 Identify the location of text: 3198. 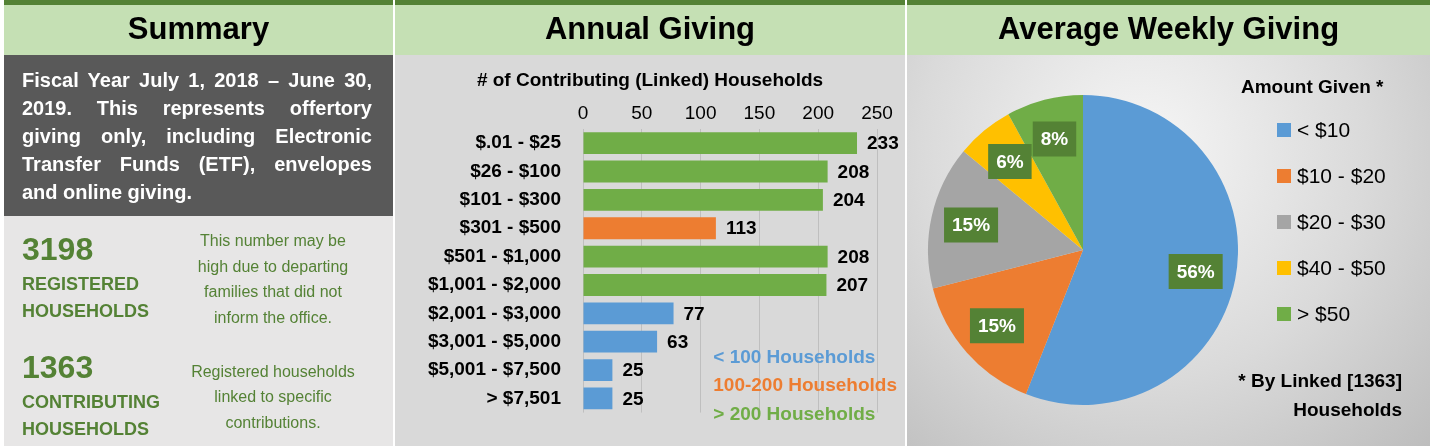
(58, 249).